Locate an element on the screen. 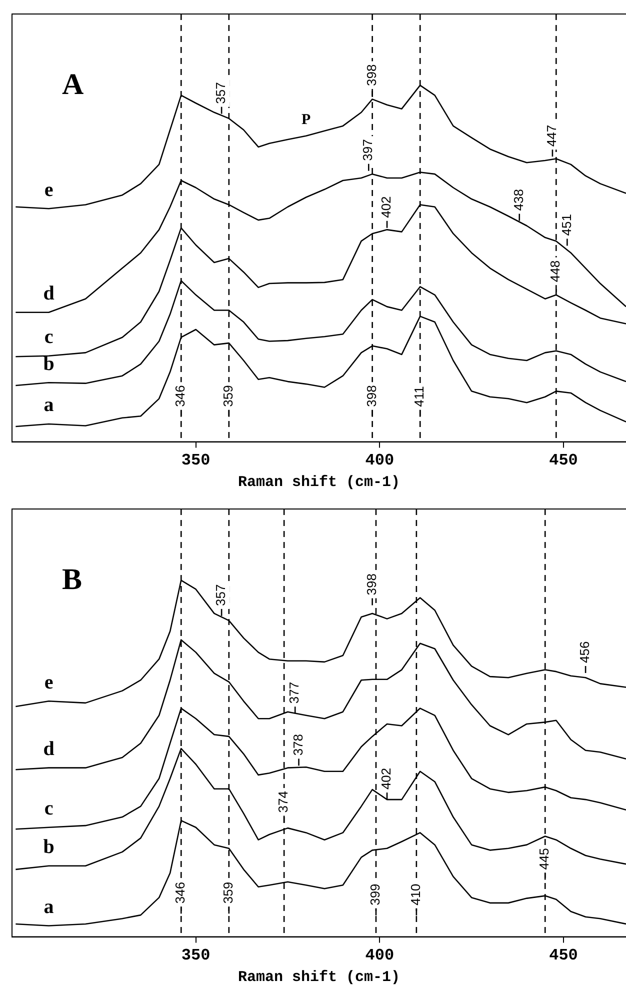 Image resolution: width=626 pixels, height=990 pixels. annotation: 378 is located at coordinates (298, 745).